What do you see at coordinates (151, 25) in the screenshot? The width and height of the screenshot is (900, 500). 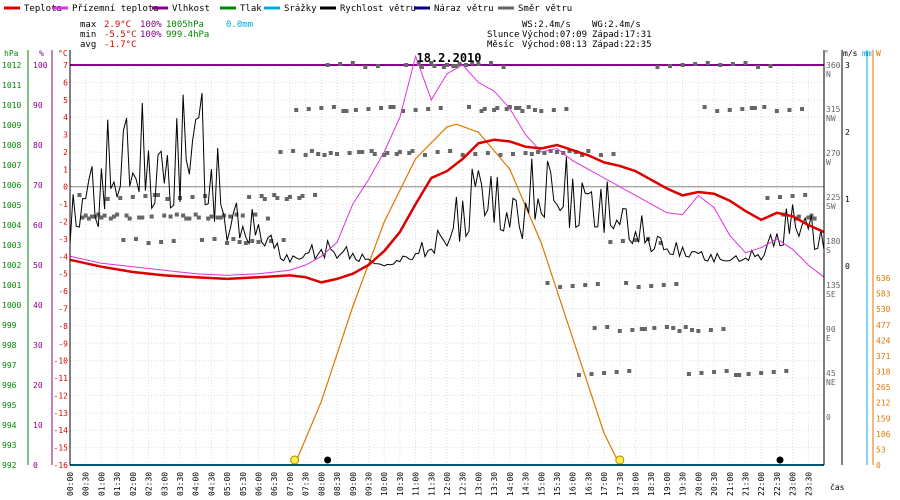 I see `stat-max-hum: 100%` at bounding box center [151, 25].